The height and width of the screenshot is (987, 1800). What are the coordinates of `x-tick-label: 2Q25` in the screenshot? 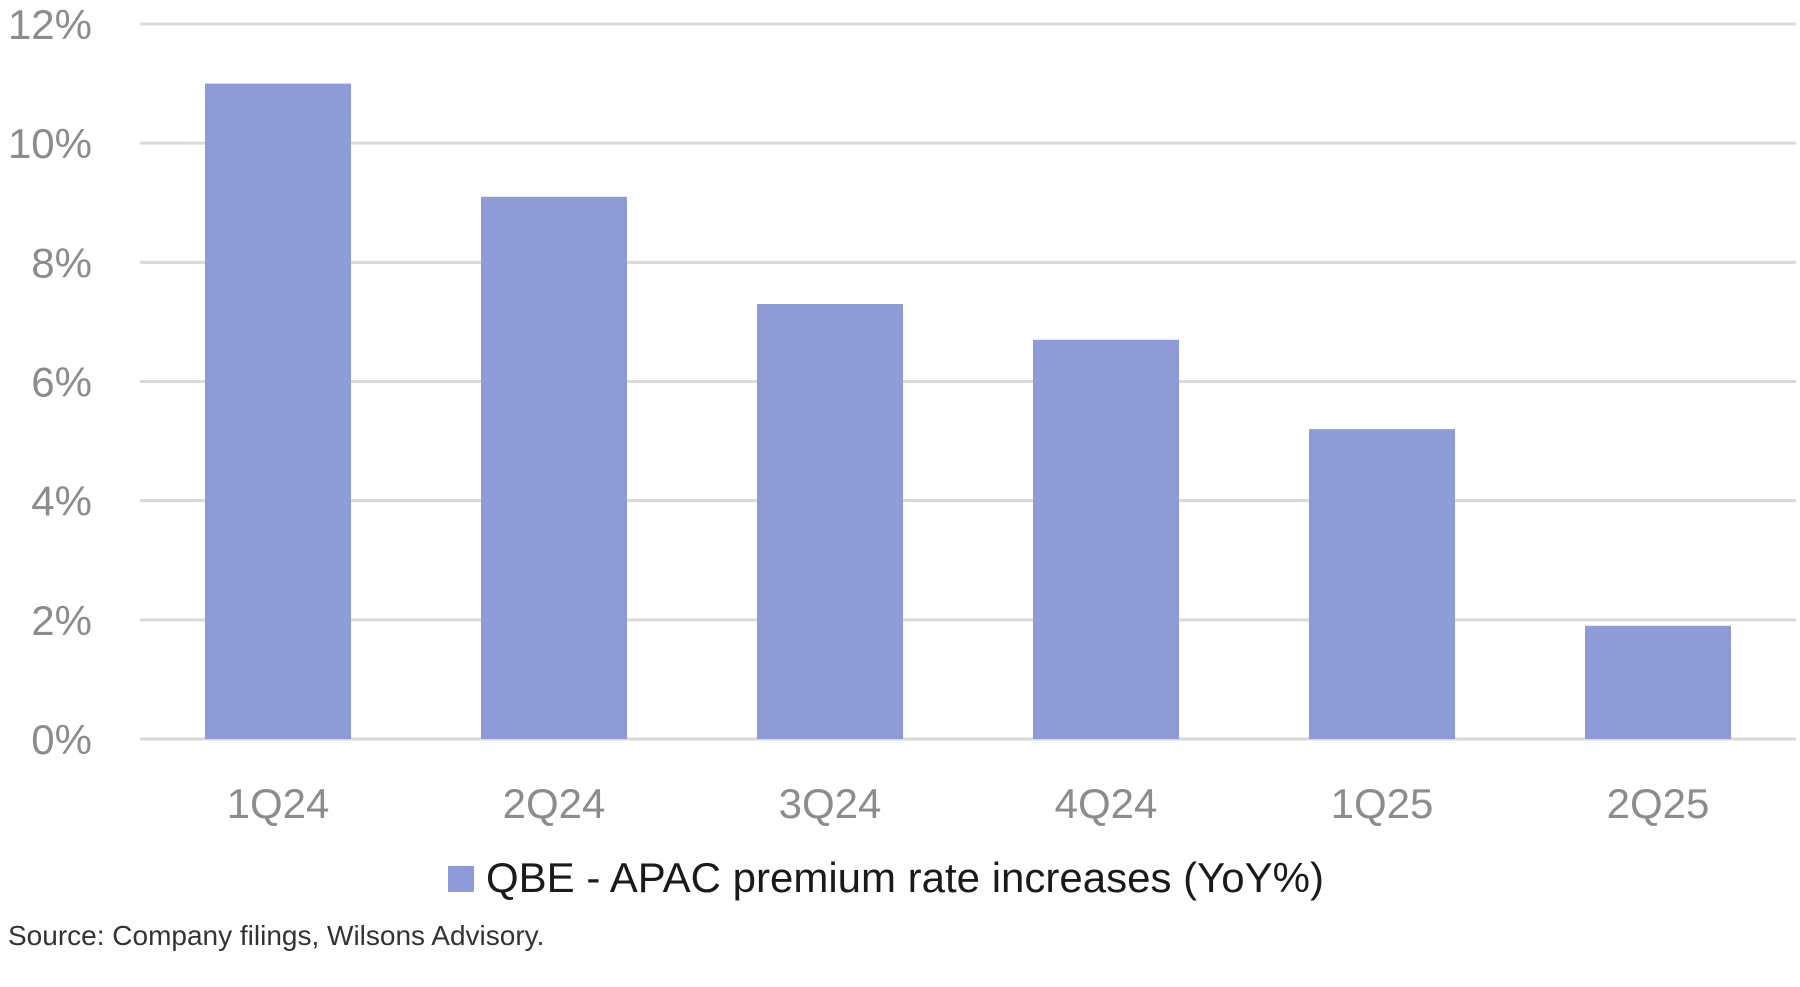 It's located at (1658, 803).